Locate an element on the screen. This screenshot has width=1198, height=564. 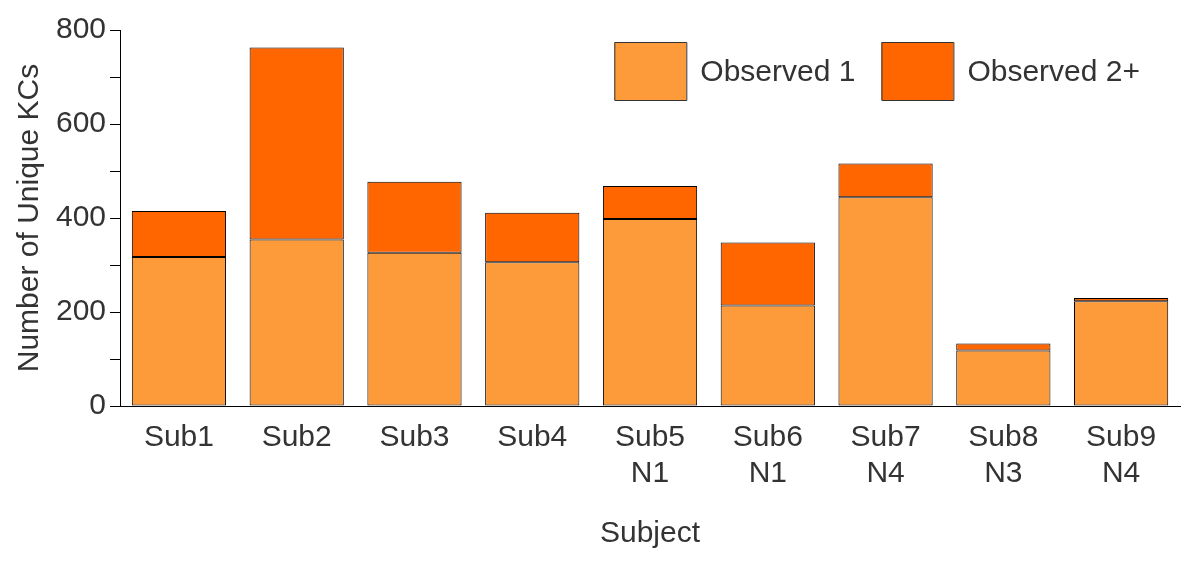
legend-label: Observed 2+ is located at coordinates (1054, 71).